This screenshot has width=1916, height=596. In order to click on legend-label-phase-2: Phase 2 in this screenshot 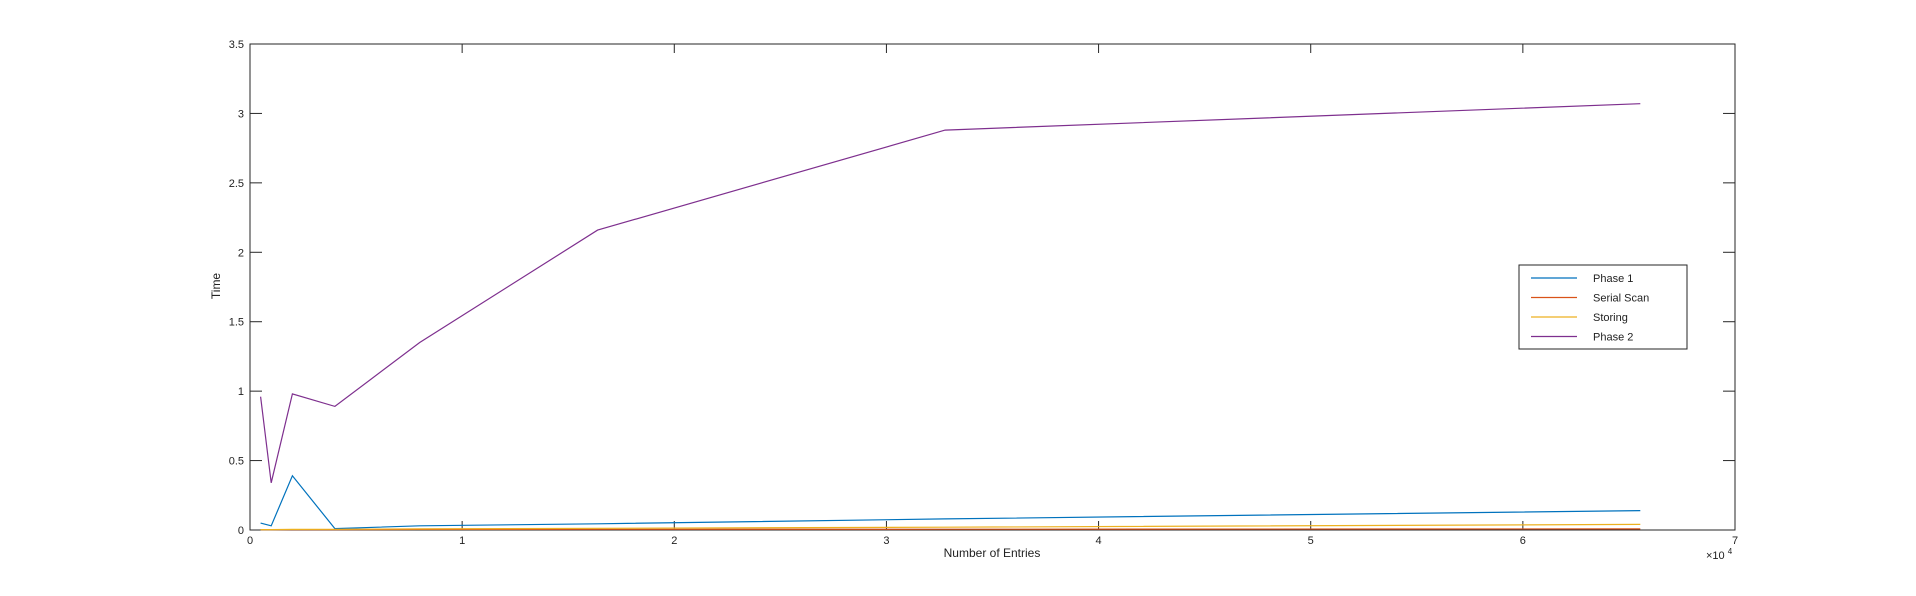, I will do `click(1613, 338)`.